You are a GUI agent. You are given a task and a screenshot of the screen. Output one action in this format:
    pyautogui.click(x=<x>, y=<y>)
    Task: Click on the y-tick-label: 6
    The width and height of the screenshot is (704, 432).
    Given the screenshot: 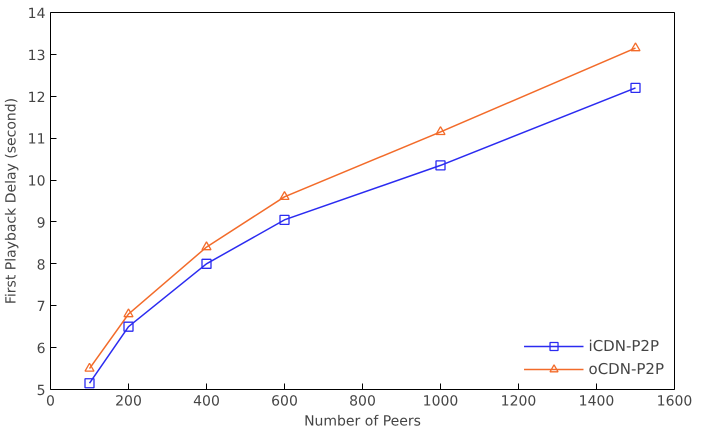 What is the action you would take?
    pyautogui.click(x=41, y=349)
    